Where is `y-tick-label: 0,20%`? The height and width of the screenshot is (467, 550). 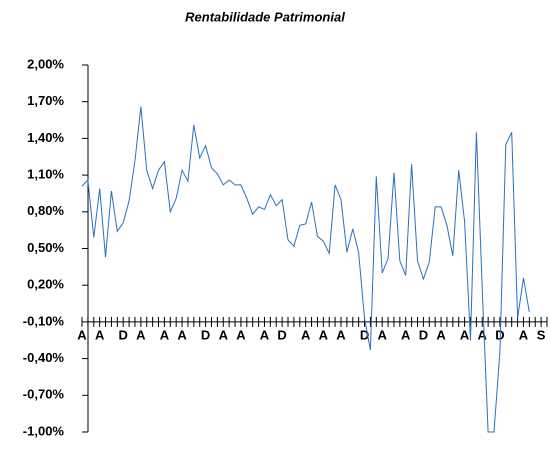
y-tick-label: 0,20% is located at coordinates (45, 284).